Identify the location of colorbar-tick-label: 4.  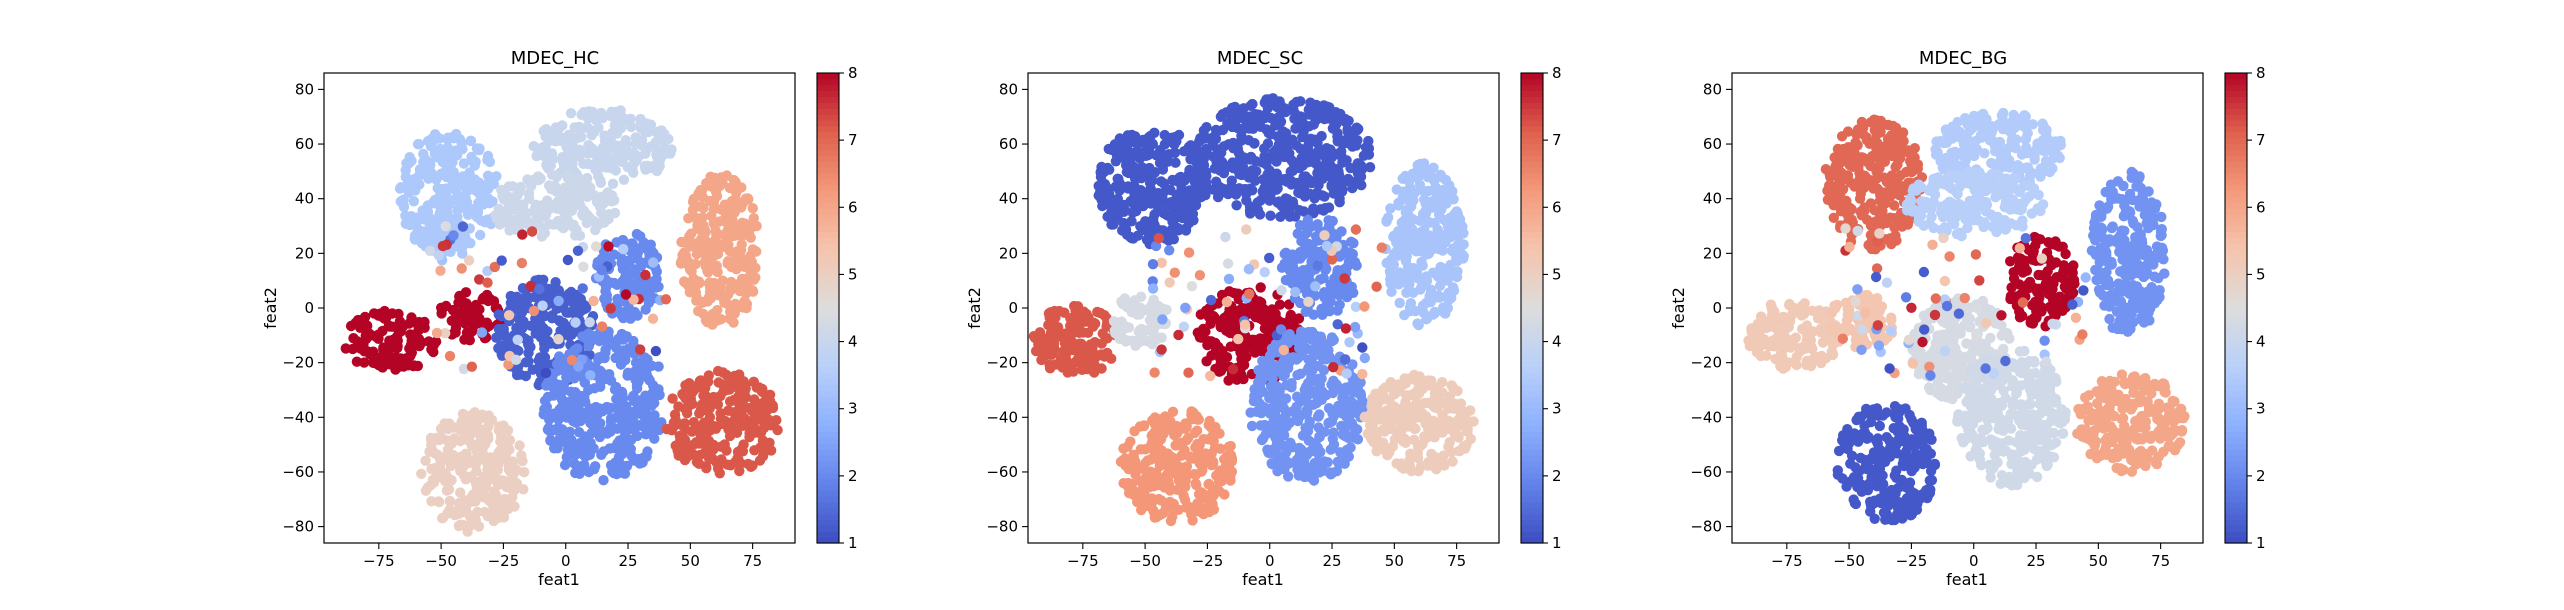
(853, 342).